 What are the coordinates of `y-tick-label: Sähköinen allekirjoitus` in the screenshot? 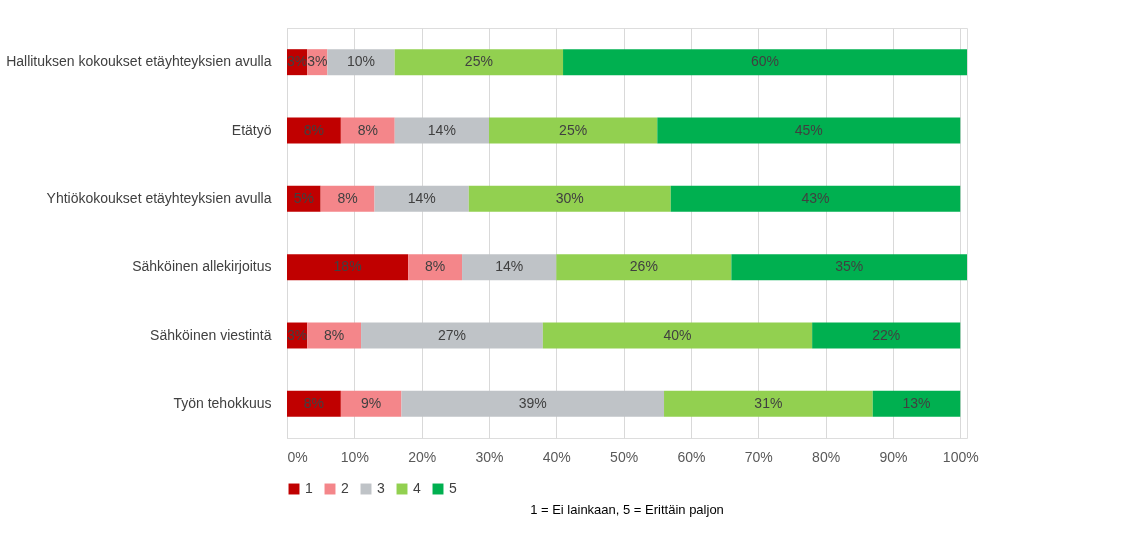 It's located at (202, 266).